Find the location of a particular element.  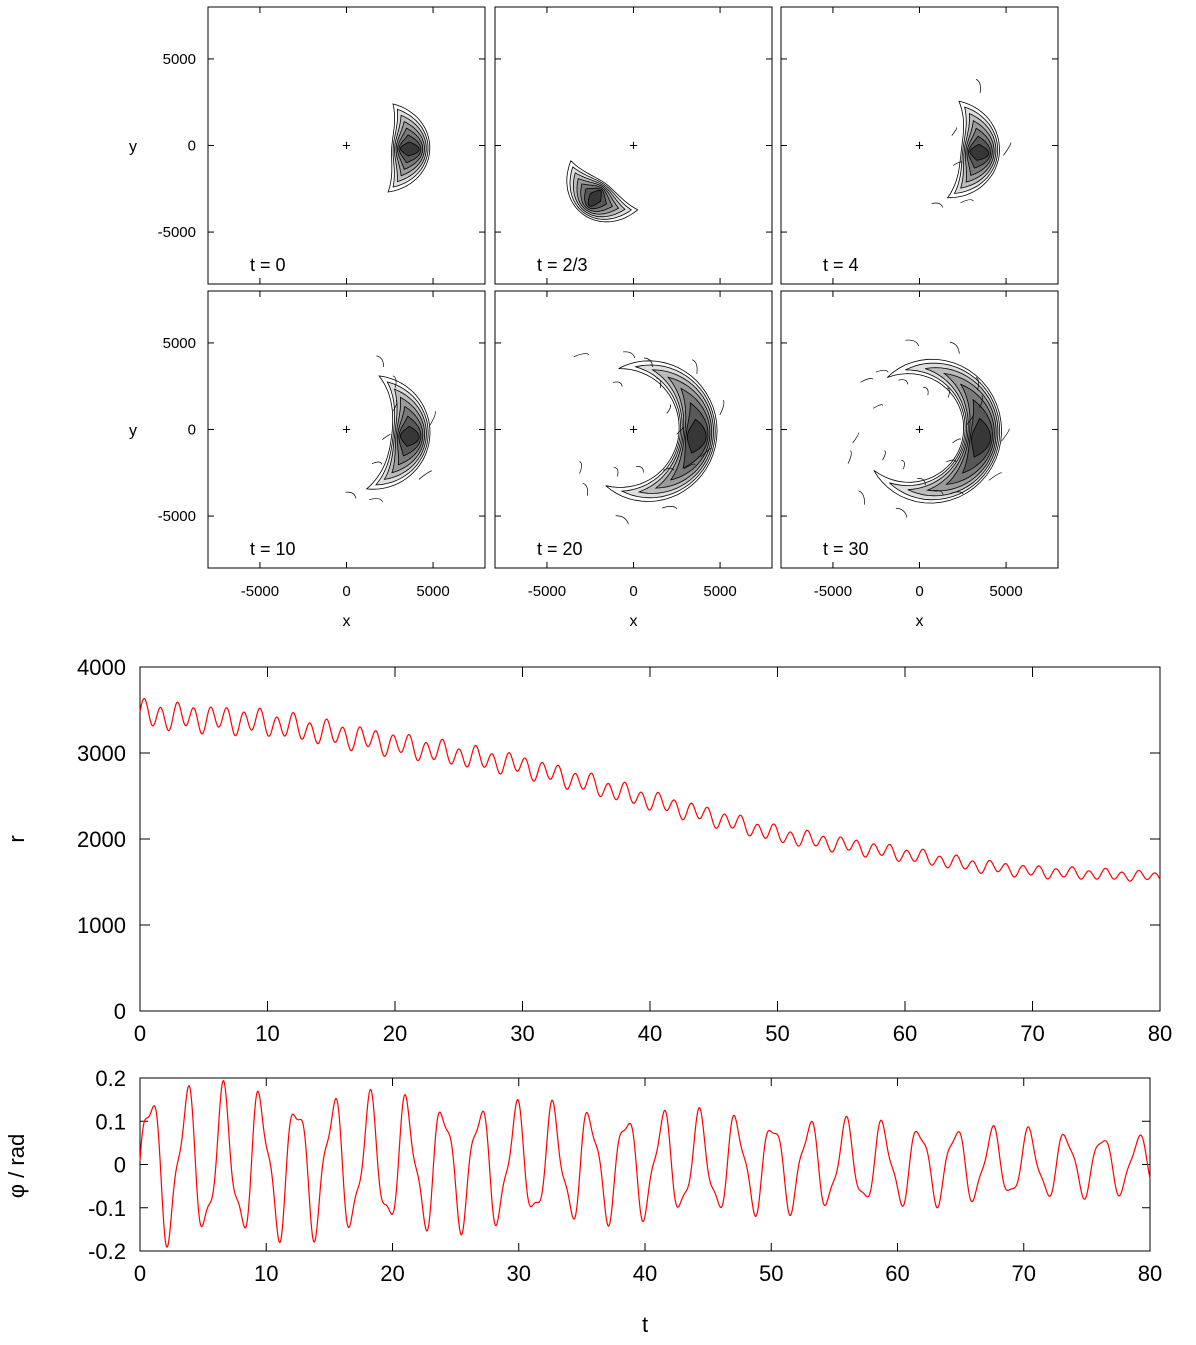

x-tick-label: 10 is located at coordinates (266, 1273).